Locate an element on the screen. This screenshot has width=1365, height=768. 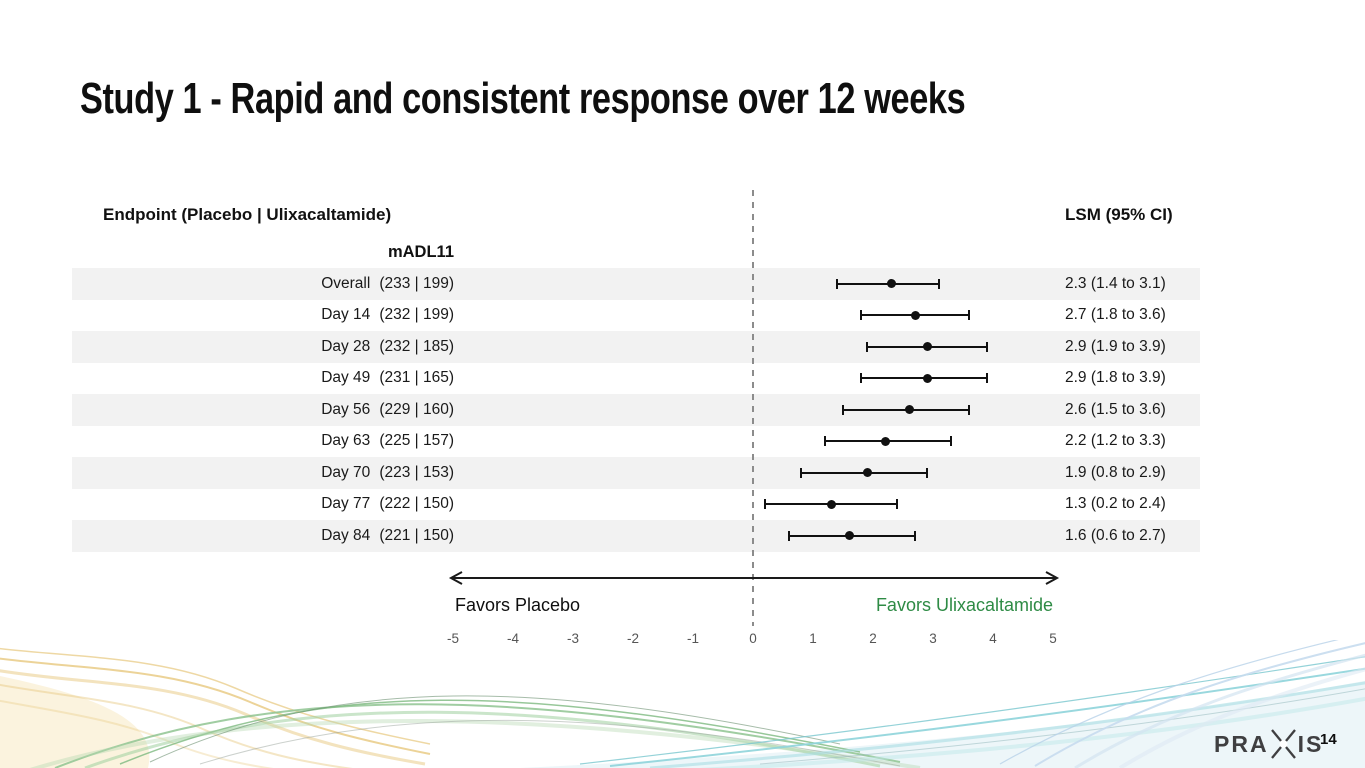
axis-tick-label: 2 is located at coordinates (873, 638).